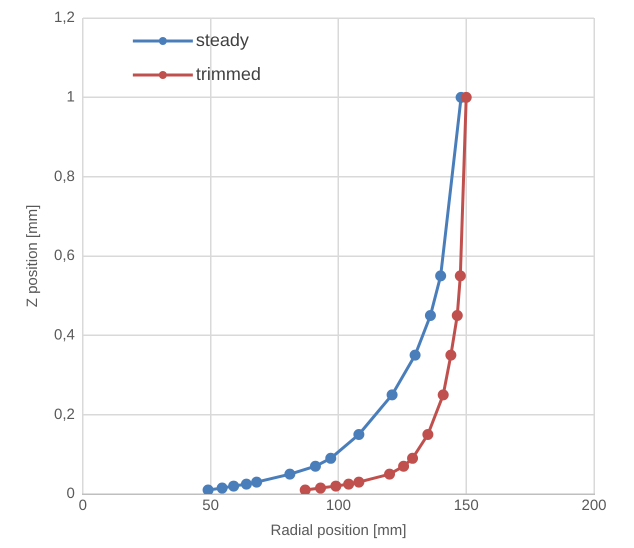  I want to click on x-axis-title: Radial position [mm], so click(338, 531).